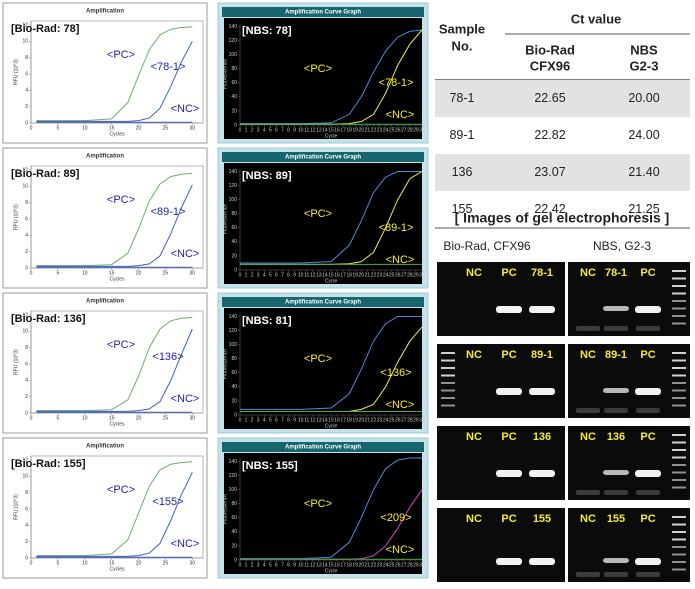 This screenshot has height=589, width=695. Describe the element at coordinates (139, 563) in the screenshot. I see `x-tick-label: 20` at that location.